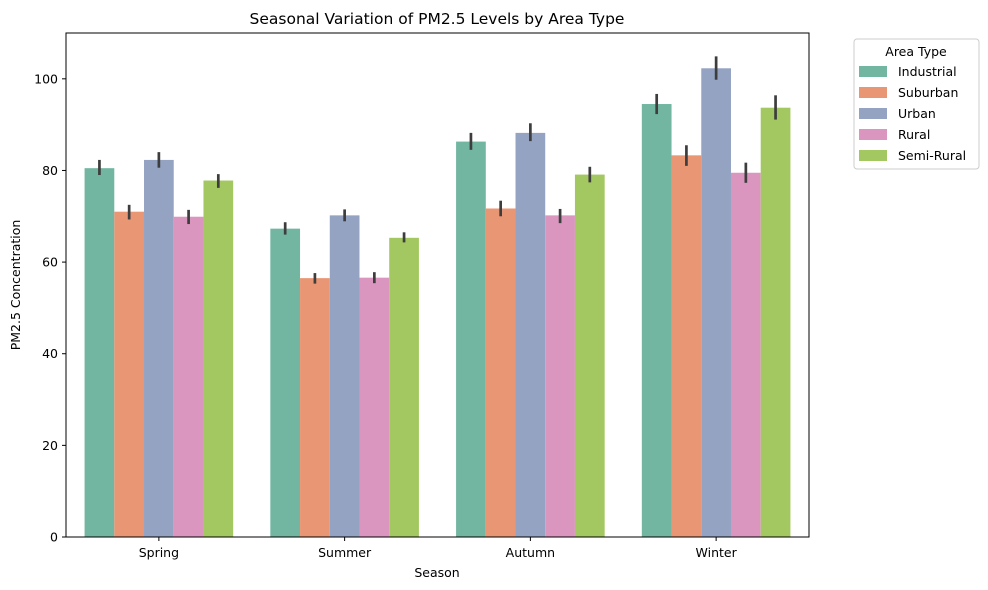 Image resolution: width=988 pixels, height=590 pixels. What do you see at coordinates (686, 346) in the screenshot?
I see `bar-suburban-winter` at bounding box center [686, 346].